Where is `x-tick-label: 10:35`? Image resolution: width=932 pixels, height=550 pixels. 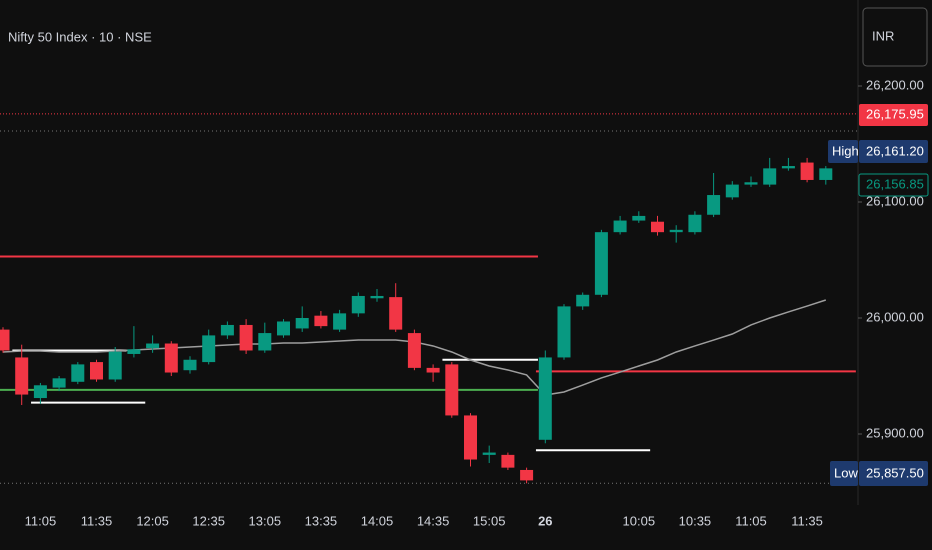
x-tick-label: 10:35 is located at coordinates (695, 520).